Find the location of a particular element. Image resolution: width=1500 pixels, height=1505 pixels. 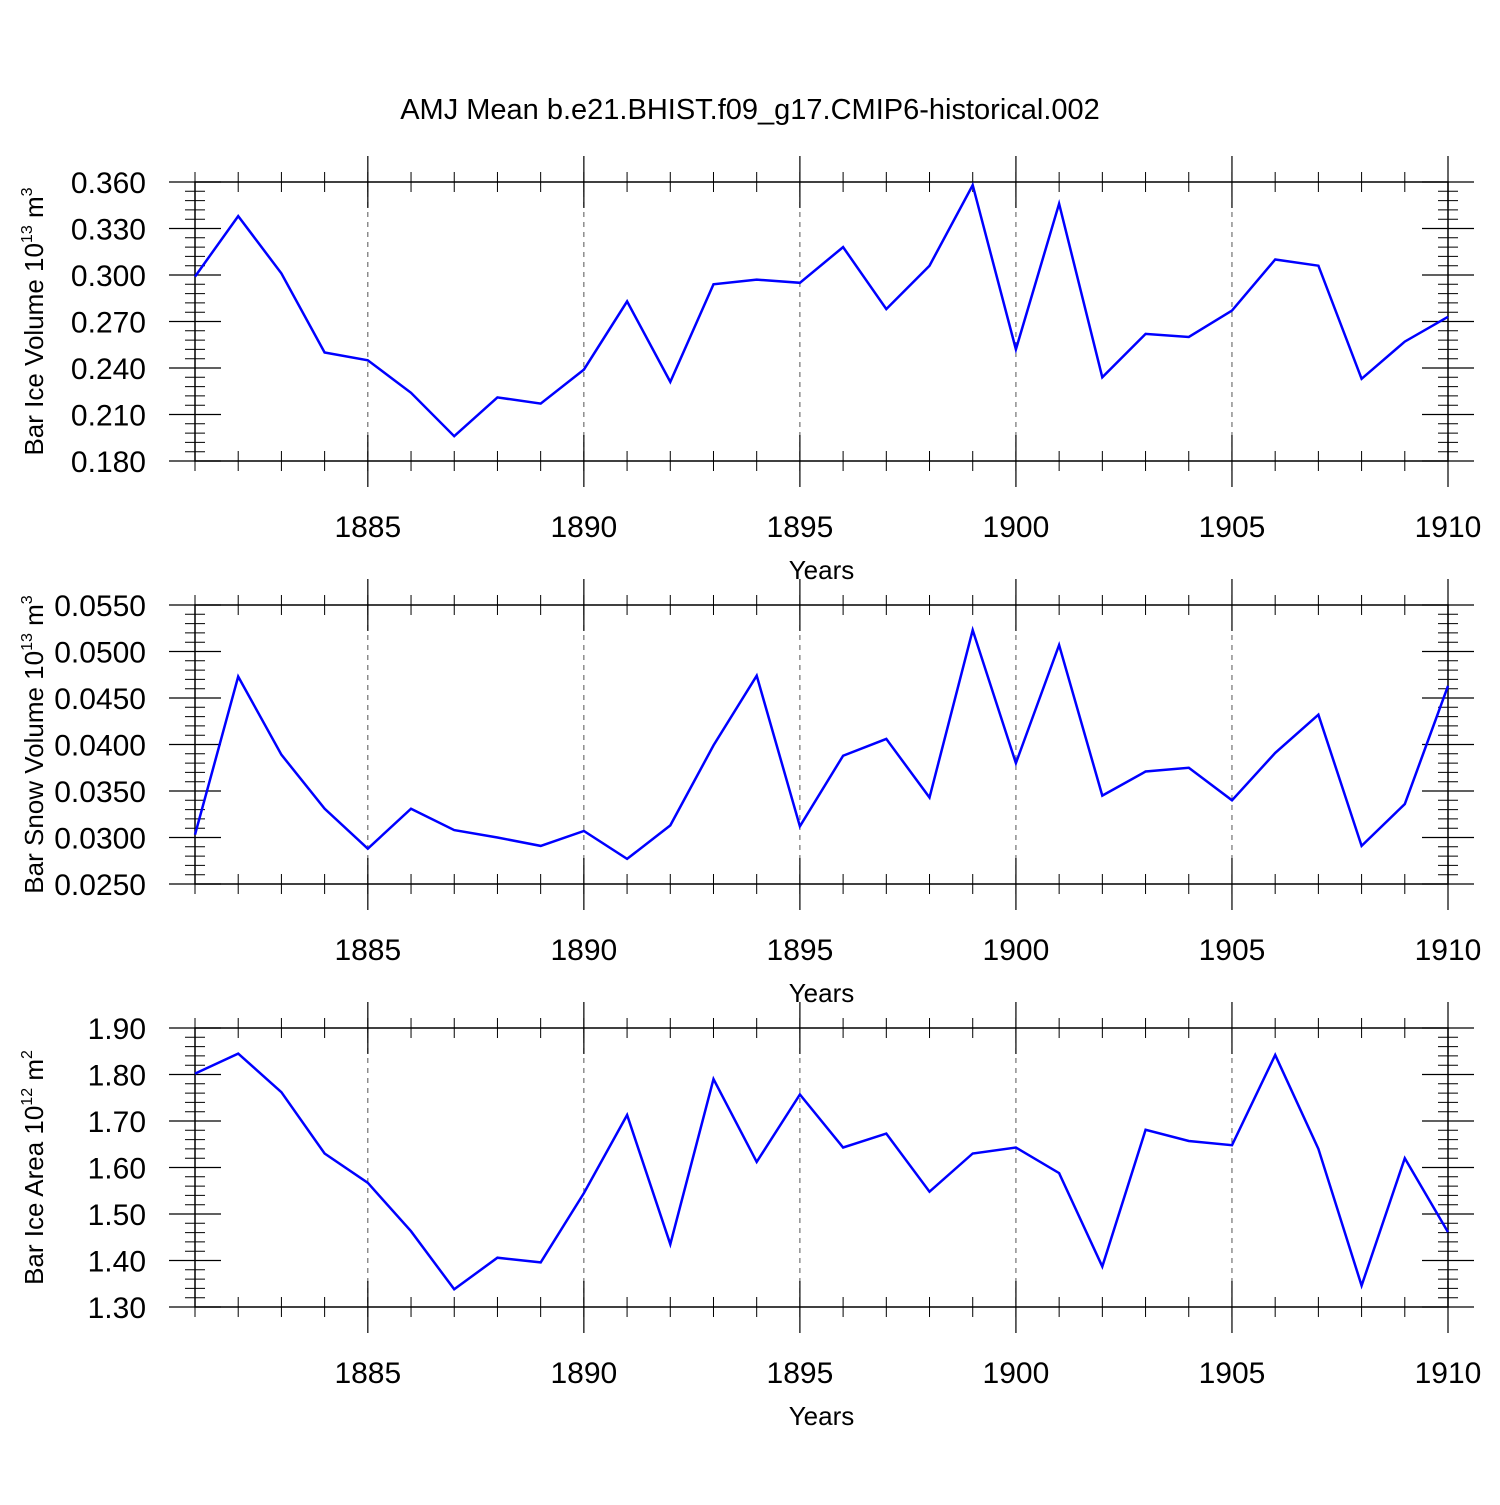

y-tick-label: 0.210 is located at coordinates (108, 416).